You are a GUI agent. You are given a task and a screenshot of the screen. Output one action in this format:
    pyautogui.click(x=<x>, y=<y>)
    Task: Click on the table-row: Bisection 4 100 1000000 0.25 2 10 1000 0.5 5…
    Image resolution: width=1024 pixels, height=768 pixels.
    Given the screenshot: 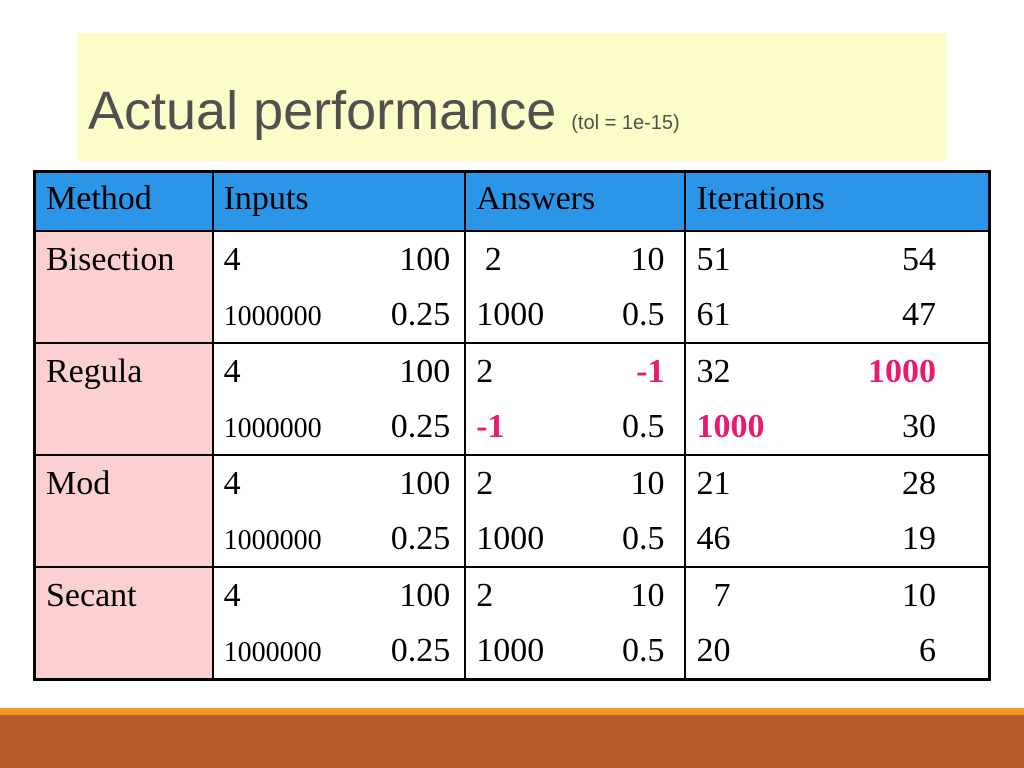 What is the action you would take?
    pyautogui.click(x=512, y=287)
    